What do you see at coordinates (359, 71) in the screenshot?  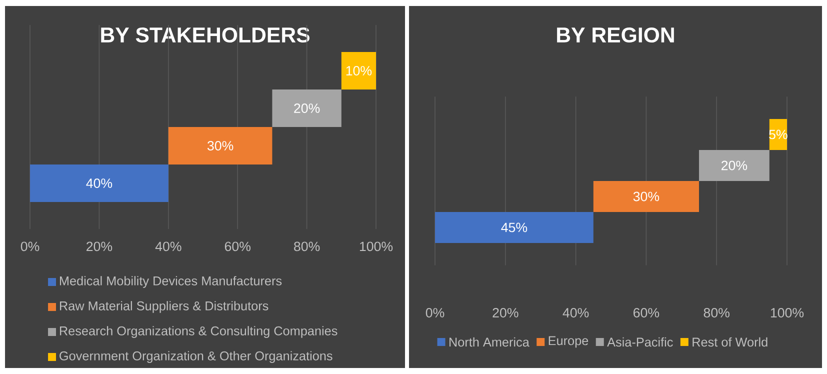 I see `data-label: 10%` at bounding box center [359, 71].